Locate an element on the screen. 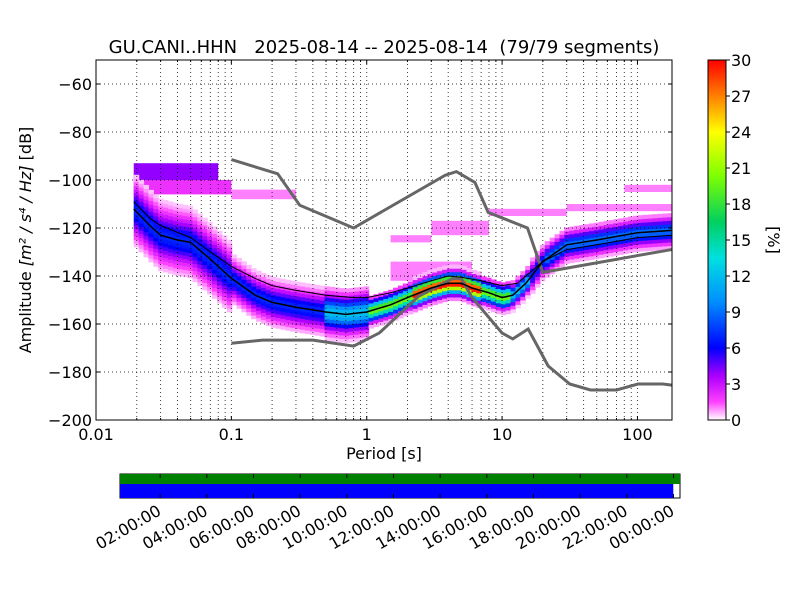  nlnm-curve is located at coordinates (451, 334).